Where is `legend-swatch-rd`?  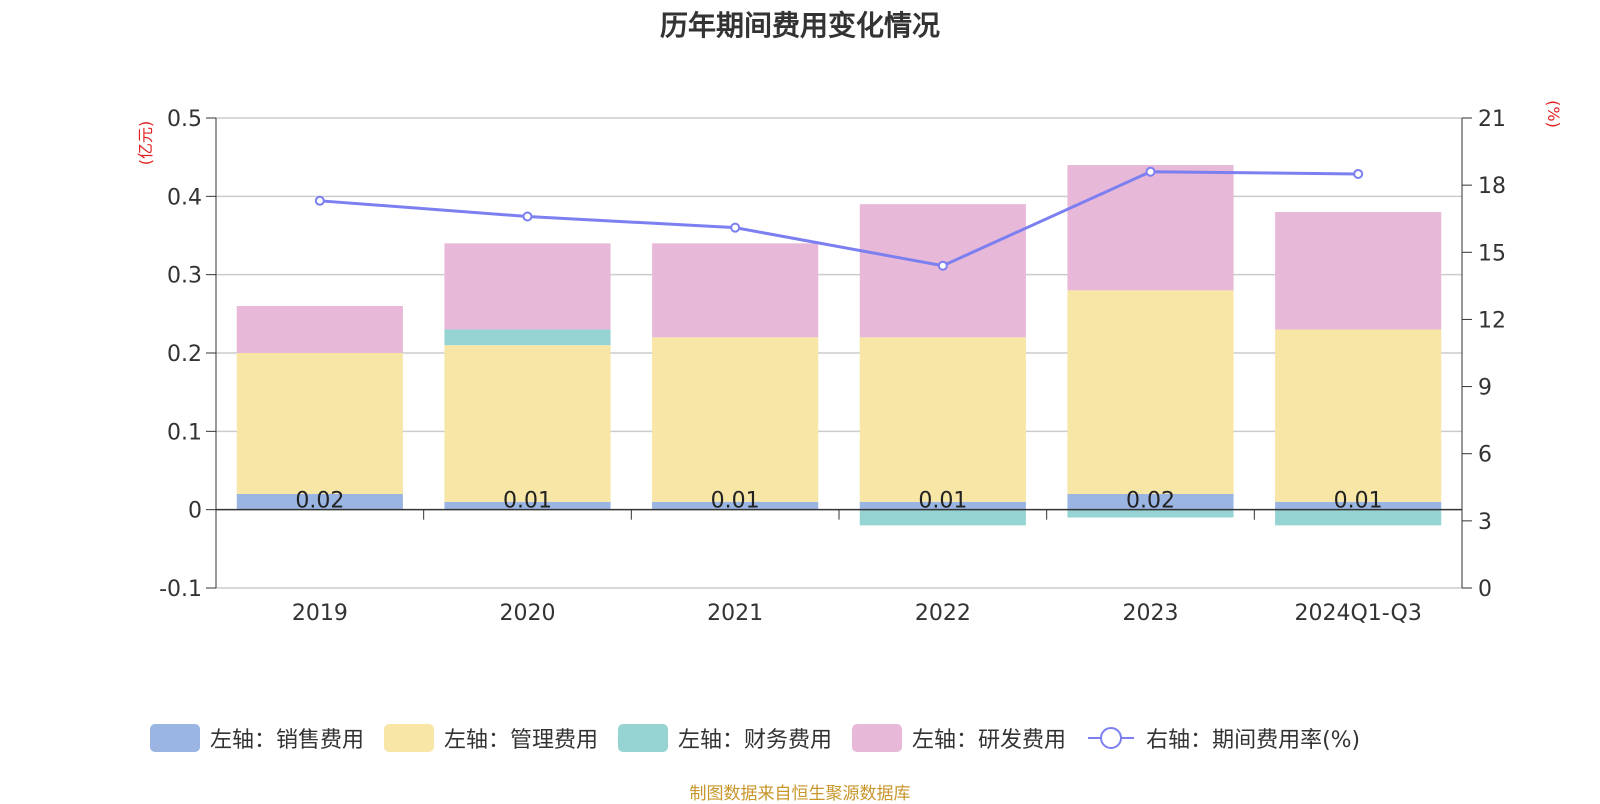
legend-swatch-rd is located at coordinates (877, 738).